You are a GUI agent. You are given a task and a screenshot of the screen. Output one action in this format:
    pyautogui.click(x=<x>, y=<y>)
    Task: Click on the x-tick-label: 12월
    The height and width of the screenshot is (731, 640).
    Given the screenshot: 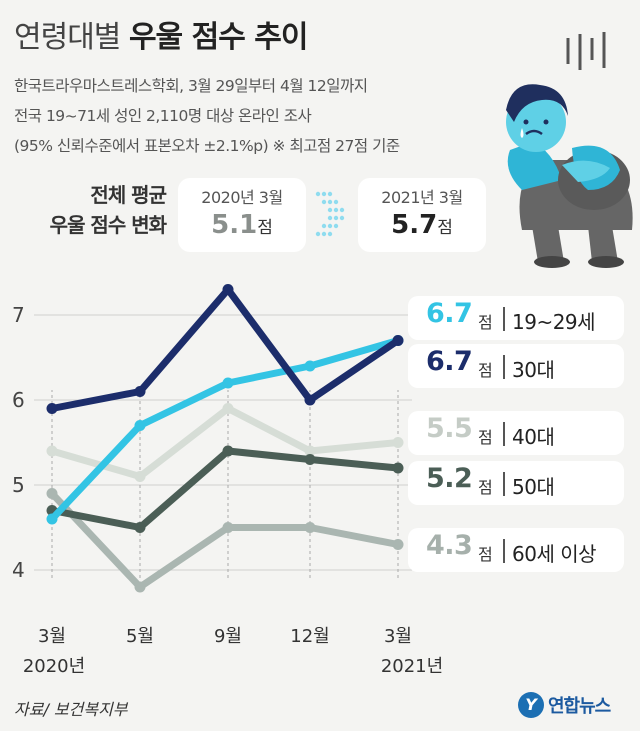 What is the action you would take?
    pyautogui.click(x=309, y=636)
    